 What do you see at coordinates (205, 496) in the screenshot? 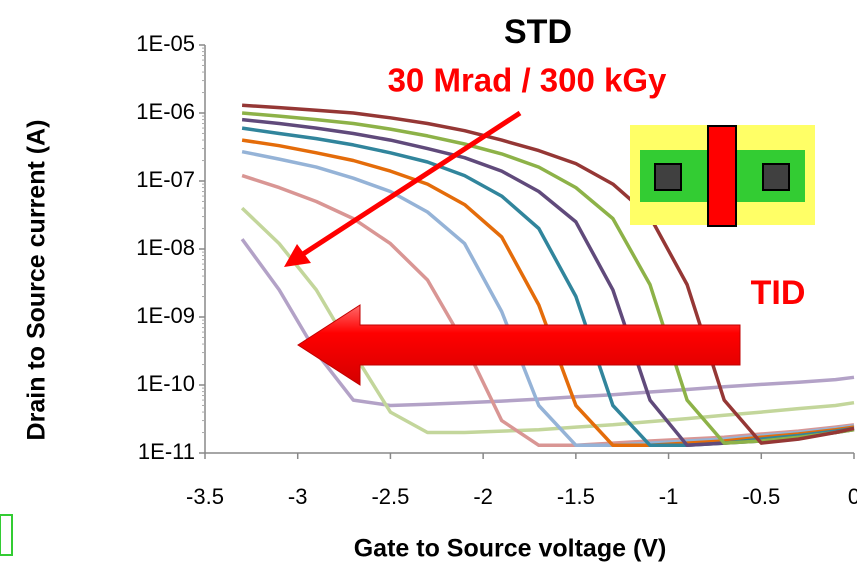
I see `x-tick-label: -3.5` at bounding box center [205, 496].